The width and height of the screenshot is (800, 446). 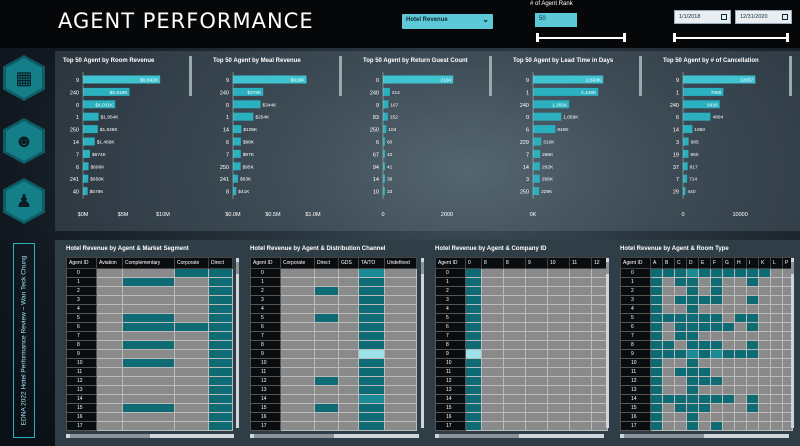 What do you see at coordinates (422, 268) in the screenshot?
I see `scrollbar-thumb` at bounding box center [422, 268].